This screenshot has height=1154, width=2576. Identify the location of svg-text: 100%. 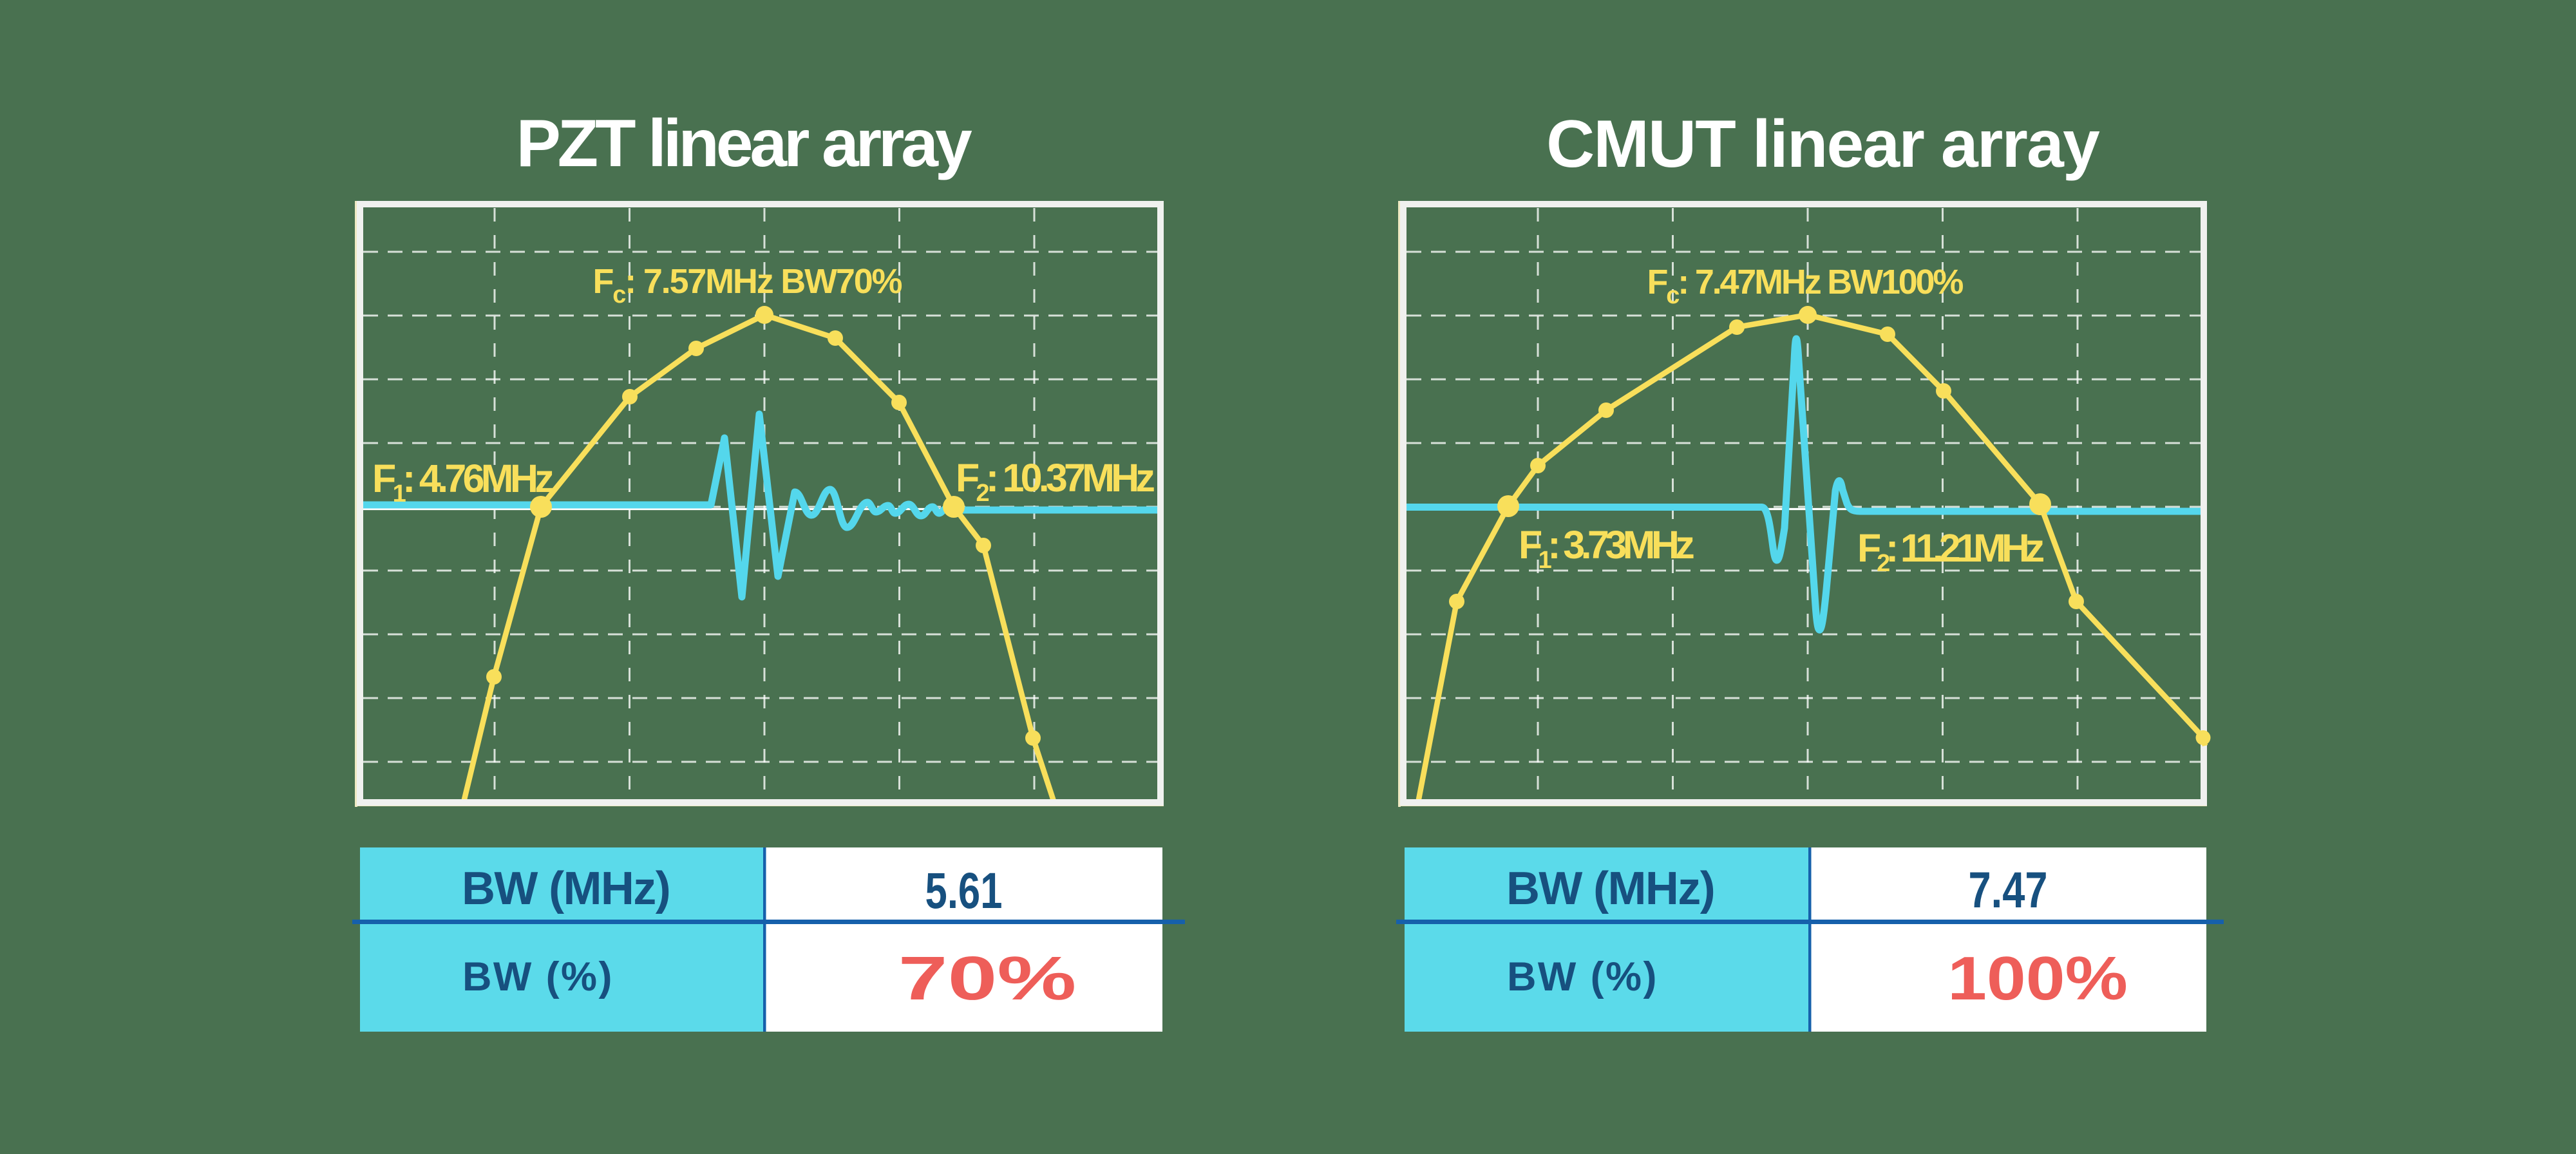
(2037, 977).